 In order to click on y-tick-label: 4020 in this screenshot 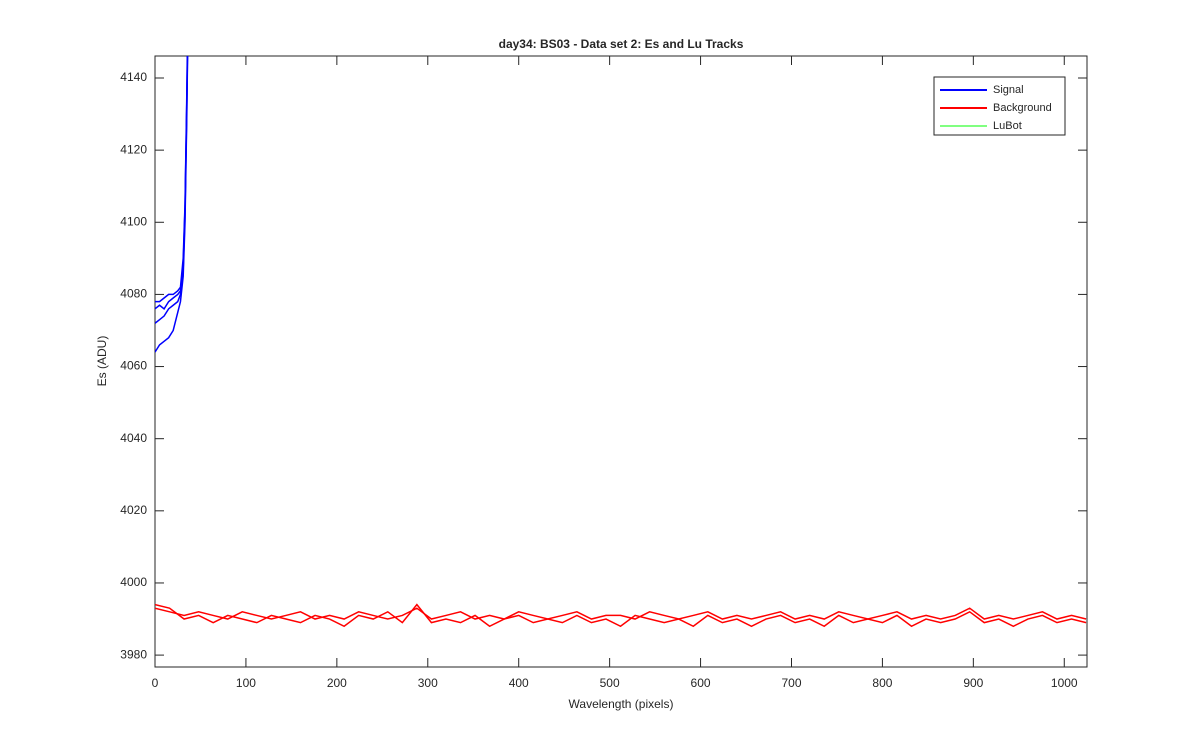, I will do `click(133, 510)`.